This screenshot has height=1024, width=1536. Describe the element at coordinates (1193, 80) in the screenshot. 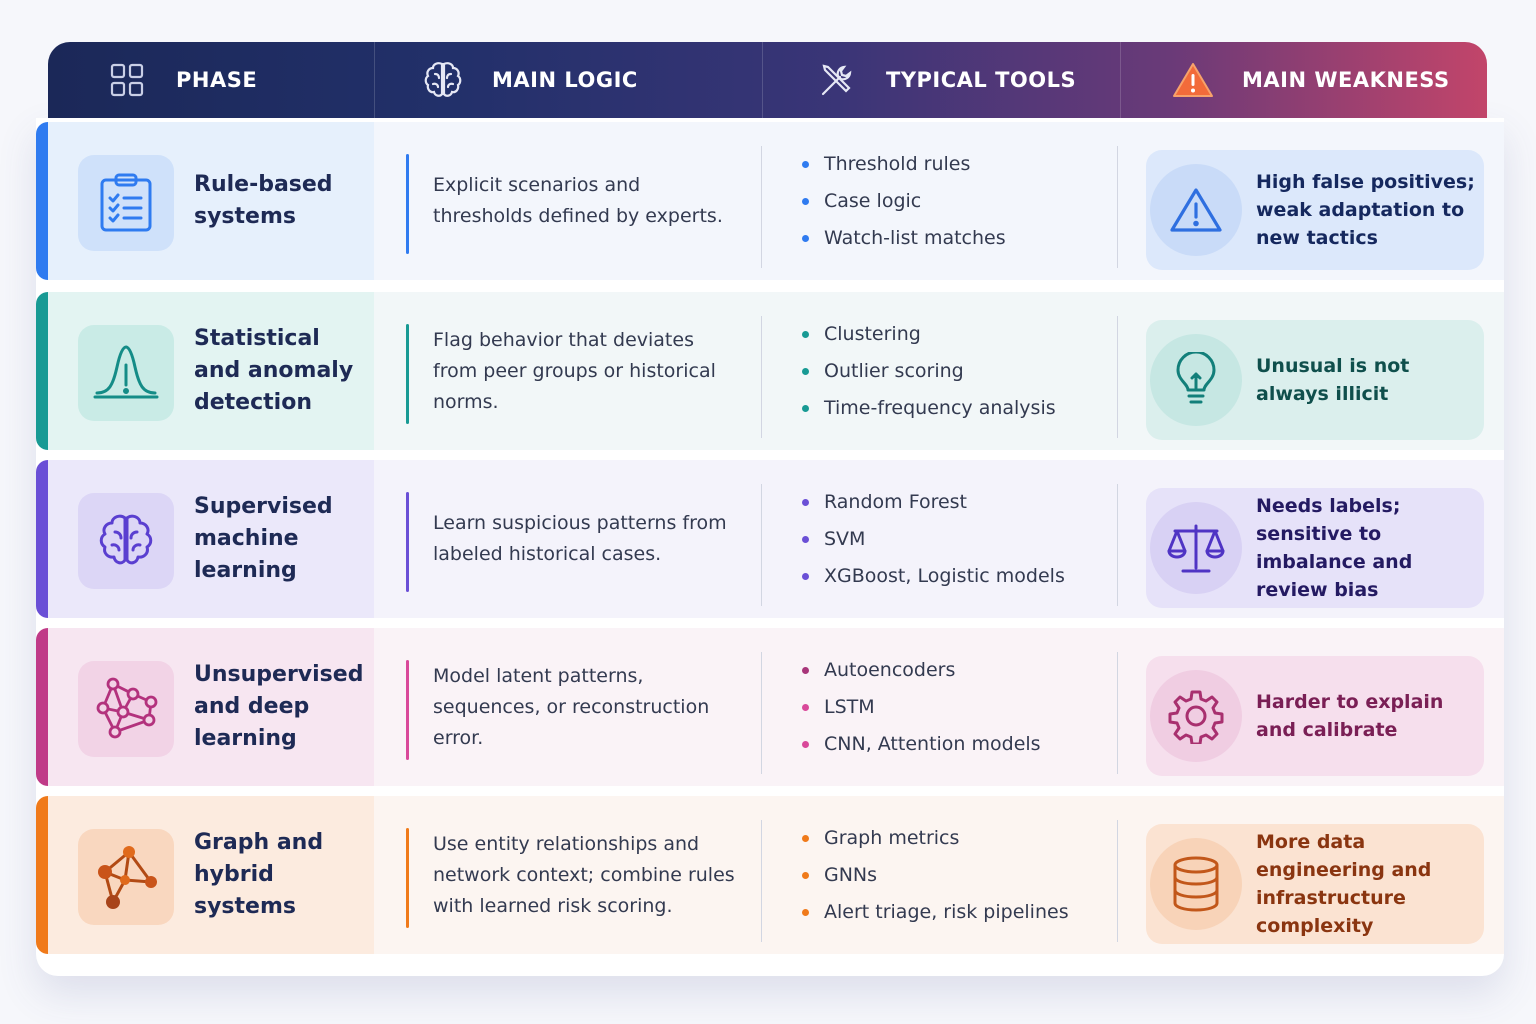

I see `warning-icon` at that location.